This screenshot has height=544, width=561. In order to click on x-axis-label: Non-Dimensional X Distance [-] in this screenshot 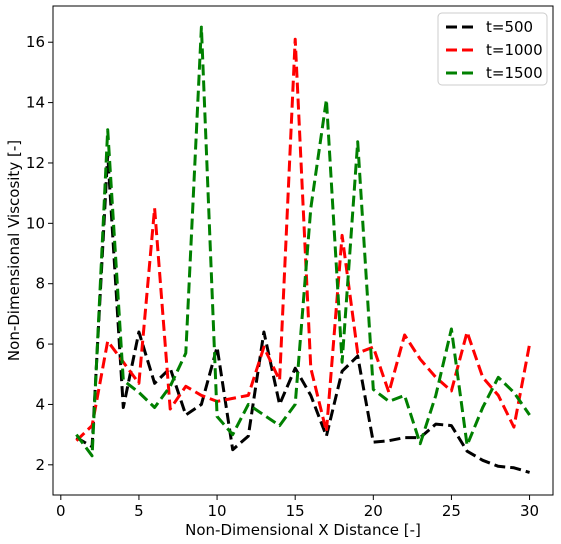, I will do `click(303, 530)`.